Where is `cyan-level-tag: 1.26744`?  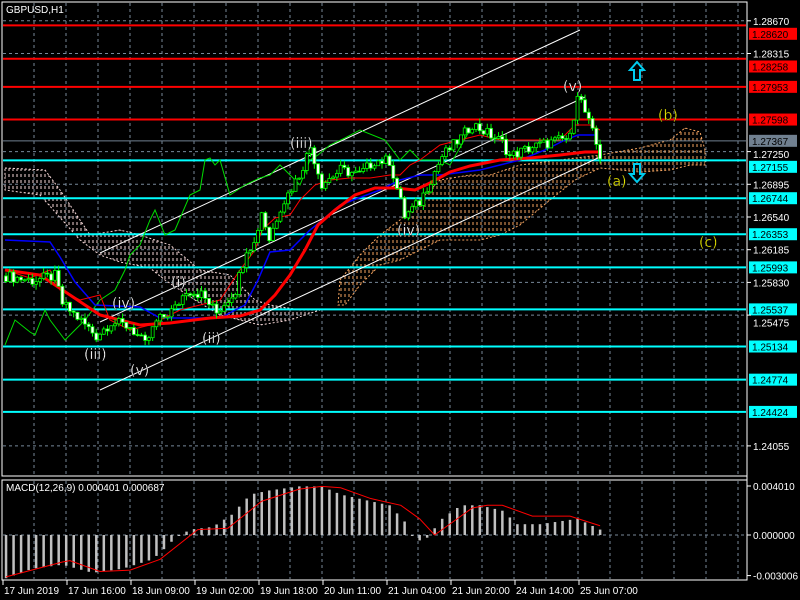 cyan-level-tag: 1.26744 is located at coordinates (773, 198).